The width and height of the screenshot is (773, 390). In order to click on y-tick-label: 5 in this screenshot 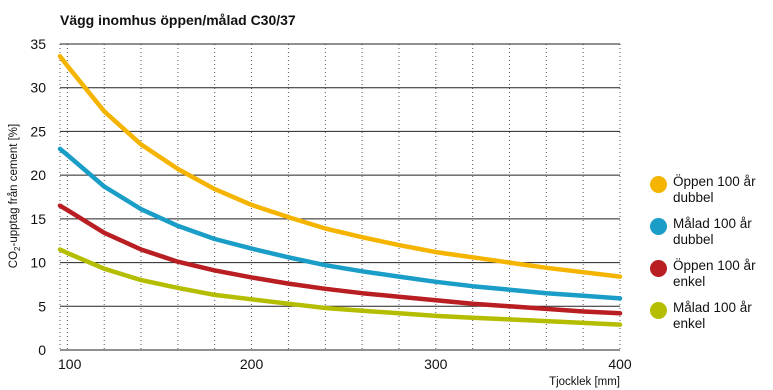, I will do `click(42, 306)`.